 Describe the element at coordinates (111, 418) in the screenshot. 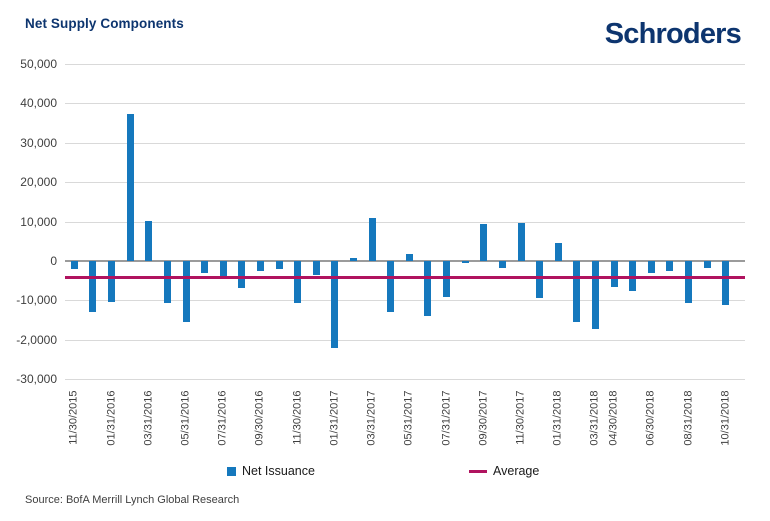

I see `x-tick-label: 01/31/2016` at that location.